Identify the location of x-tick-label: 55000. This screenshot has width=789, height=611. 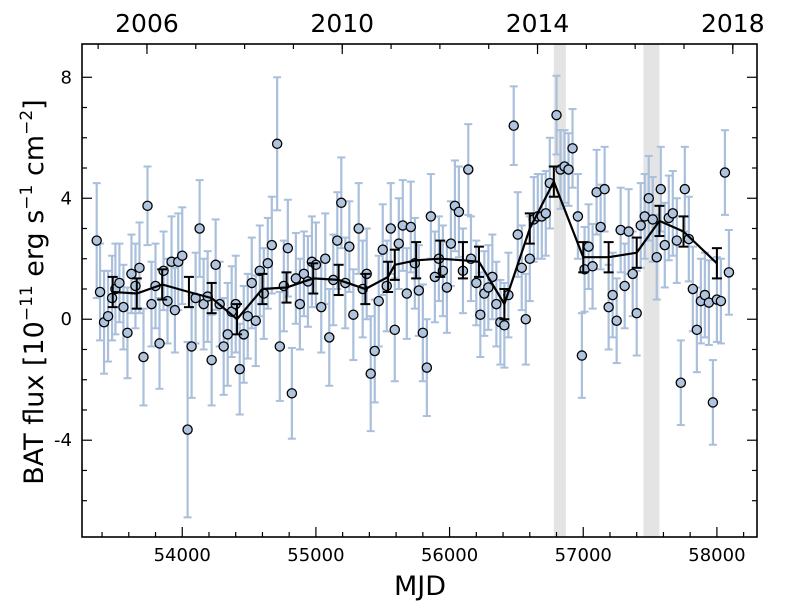
(315, 555).